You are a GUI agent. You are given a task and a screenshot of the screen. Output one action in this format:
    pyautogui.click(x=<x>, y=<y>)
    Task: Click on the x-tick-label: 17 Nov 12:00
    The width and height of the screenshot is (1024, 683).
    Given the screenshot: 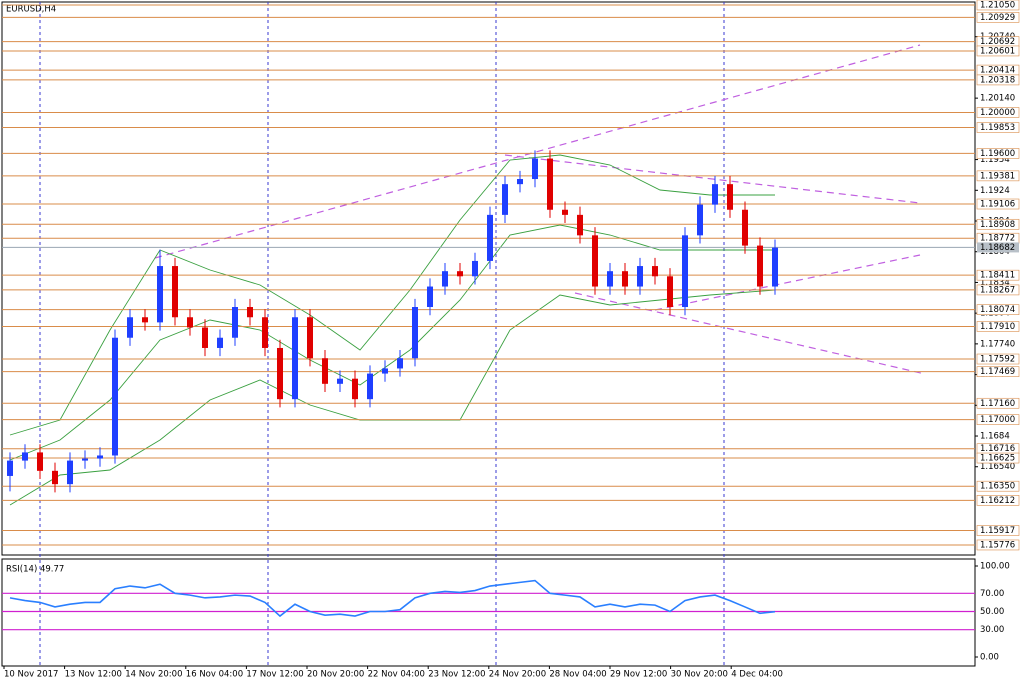 What is the action you would take?
    pyautogui.click(x=274, y=675)
    